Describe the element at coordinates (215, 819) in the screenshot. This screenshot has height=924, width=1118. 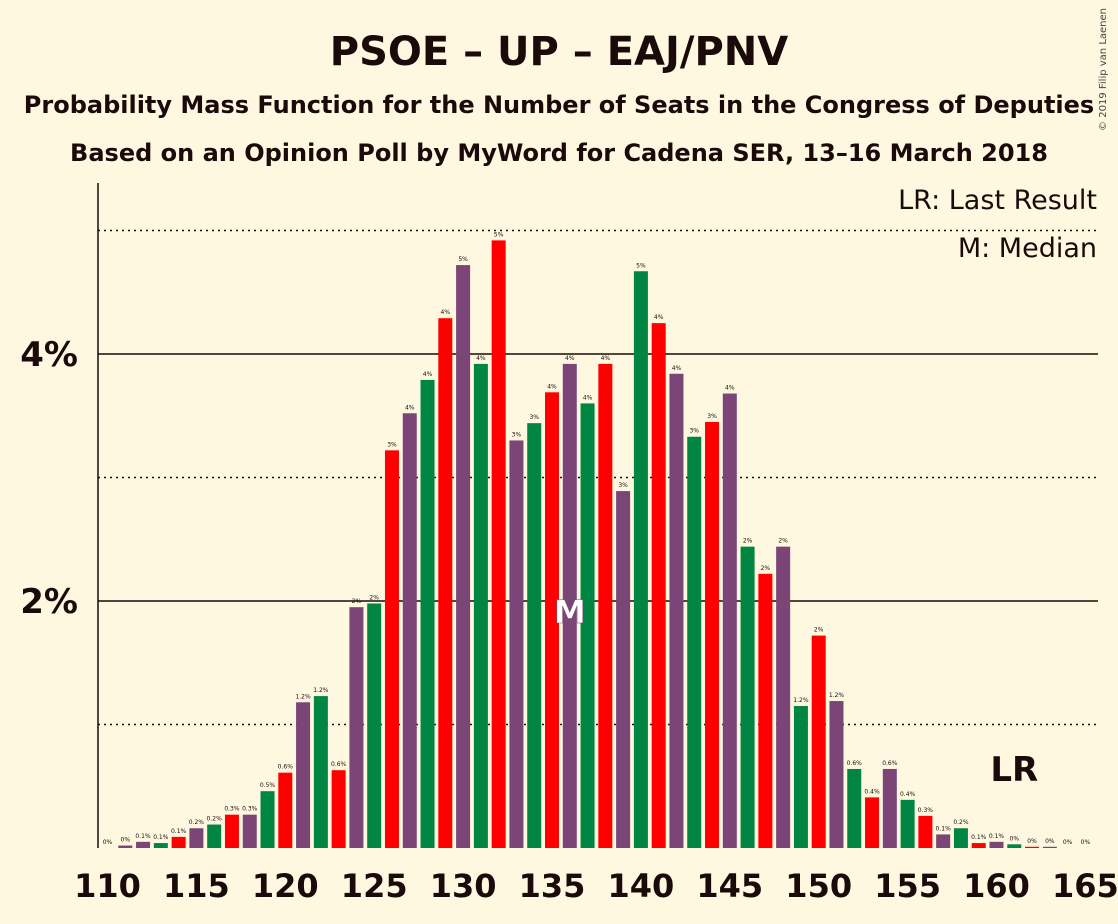
I see `bar-label-116: 0.2%` at that location.